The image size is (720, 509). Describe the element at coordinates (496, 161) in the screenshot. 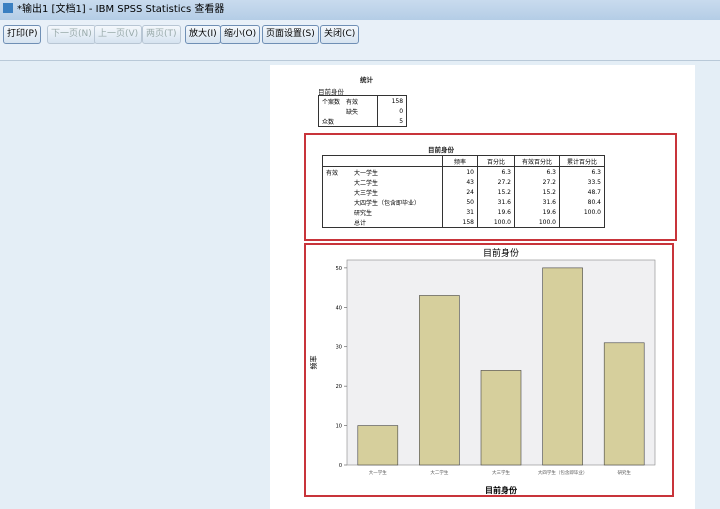

I see `freq-header: 百分比` at that location.